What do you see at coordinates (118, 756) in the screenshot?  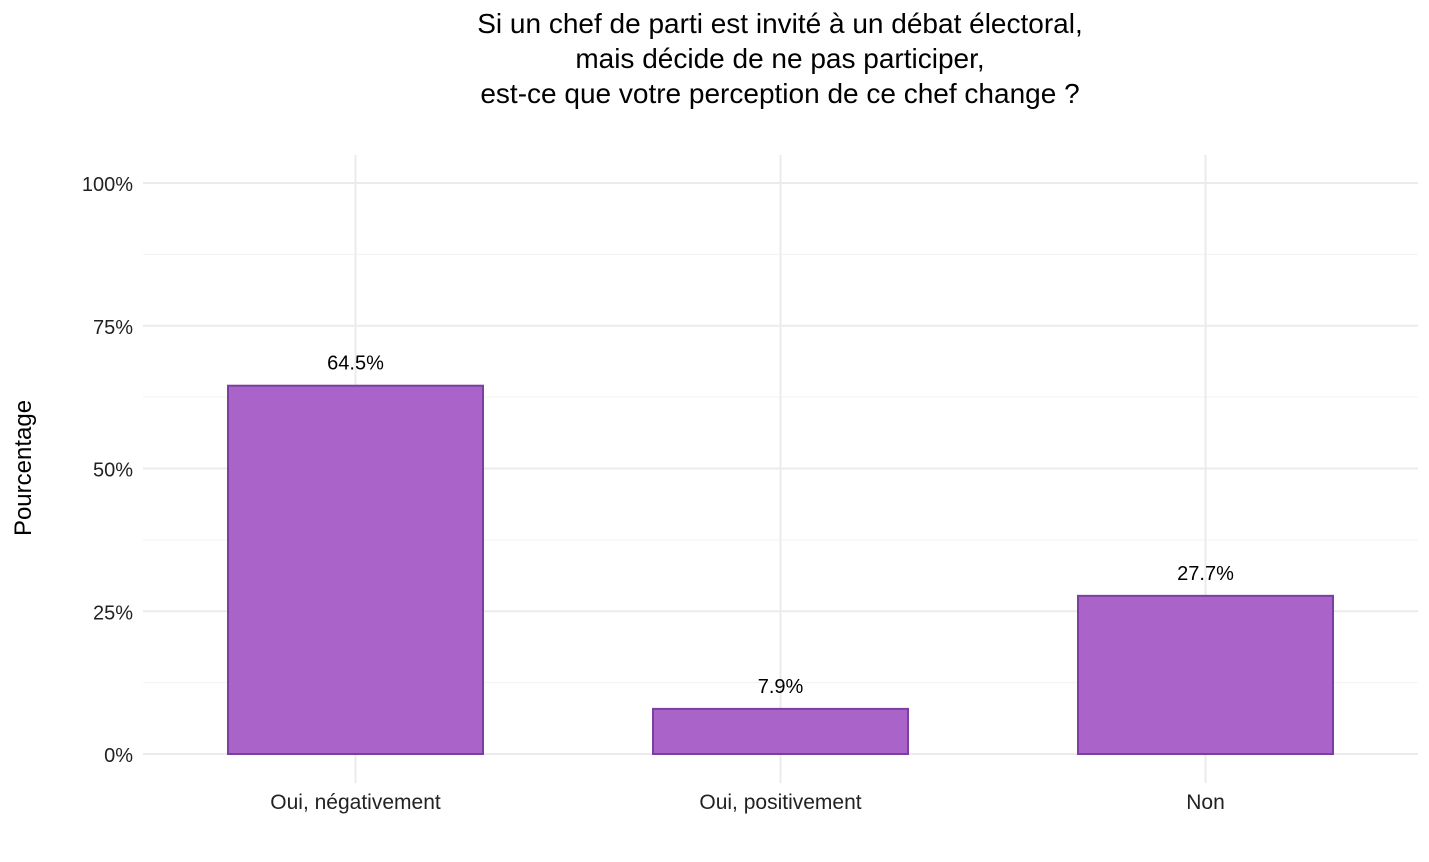 I see `y-tick-label: 0%` at bounding box center [118, 756].